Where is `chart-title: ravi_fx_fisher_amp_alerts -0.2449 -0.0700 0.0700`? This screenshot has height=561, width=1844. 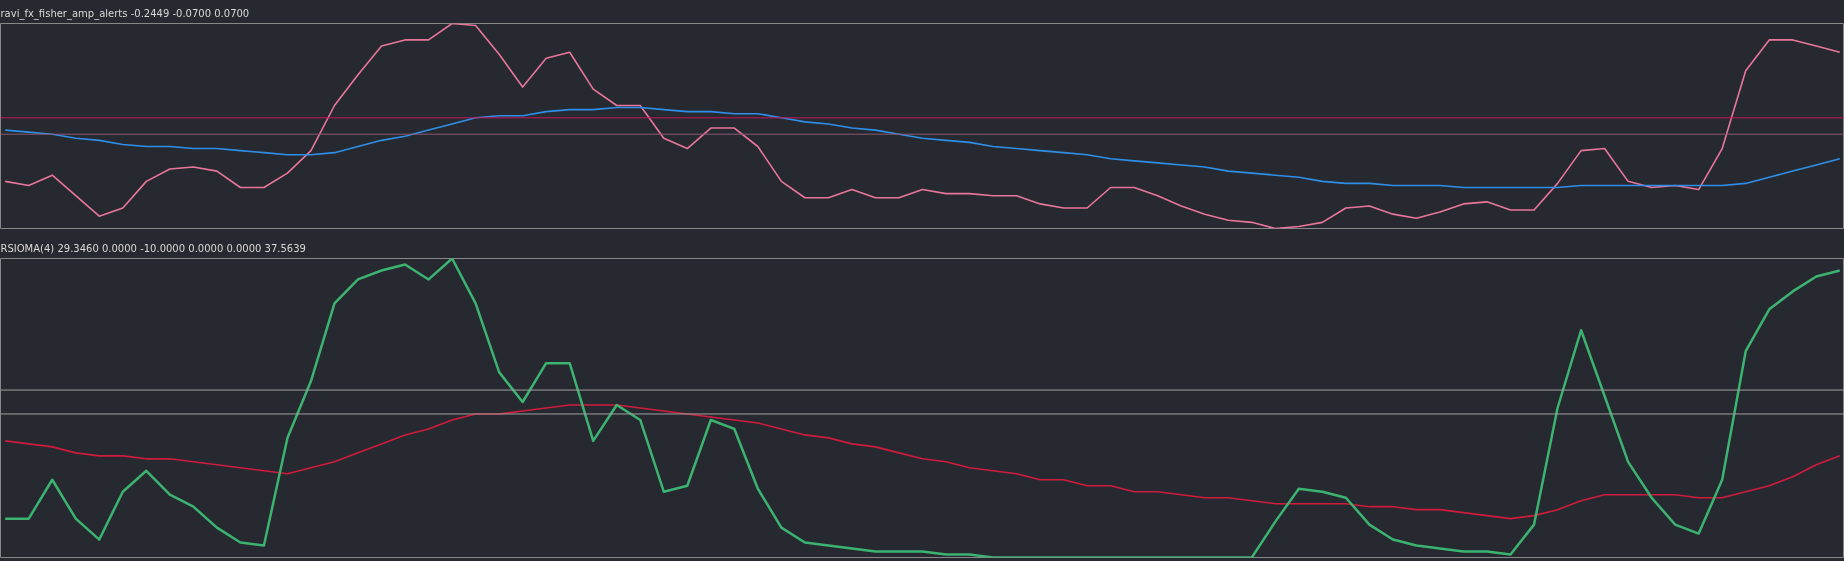 chart-title: ravi_fx_fisher_amp_alerts -0.2449 -0.0700 0.0700 is located at coordinates (125, 13).